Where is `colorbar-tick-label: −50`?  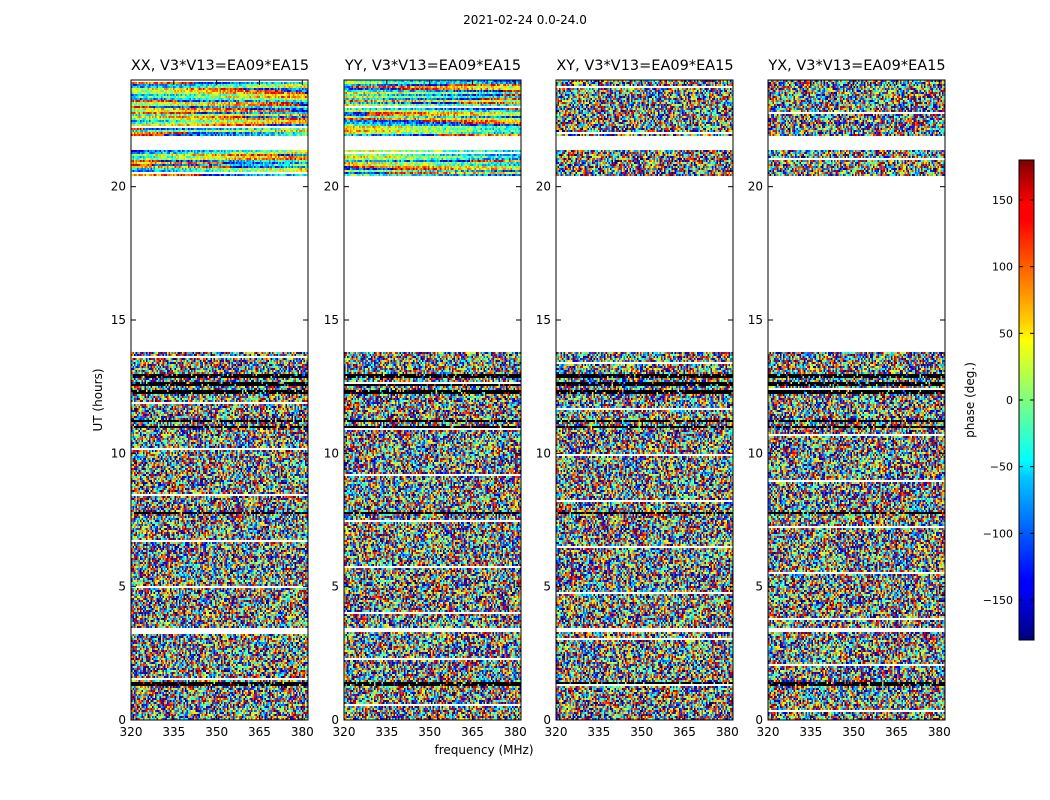 colorbar-tick-label: −50 is located at coordinates (1001, 467).